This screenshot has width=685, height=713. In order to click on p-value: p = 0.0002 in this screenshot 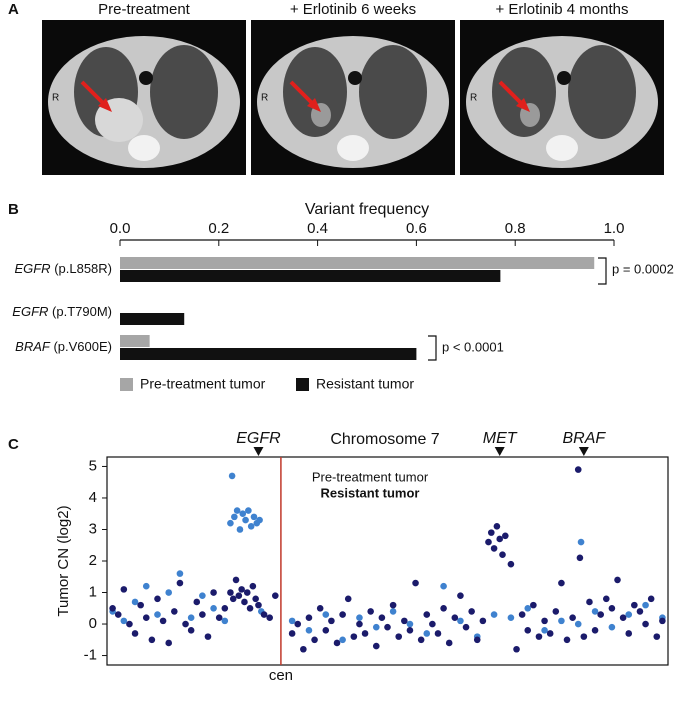, I will do `click(643, 268)`.